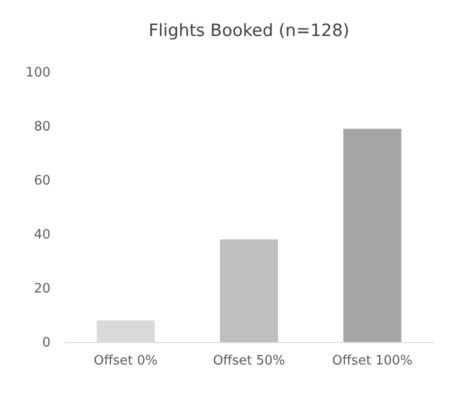 The width and height of the screenshot is (476, 406). Describe the element at coordinates (249, 361) in the screenshot. I see `x-tick-label: Offset 50%` at that location.